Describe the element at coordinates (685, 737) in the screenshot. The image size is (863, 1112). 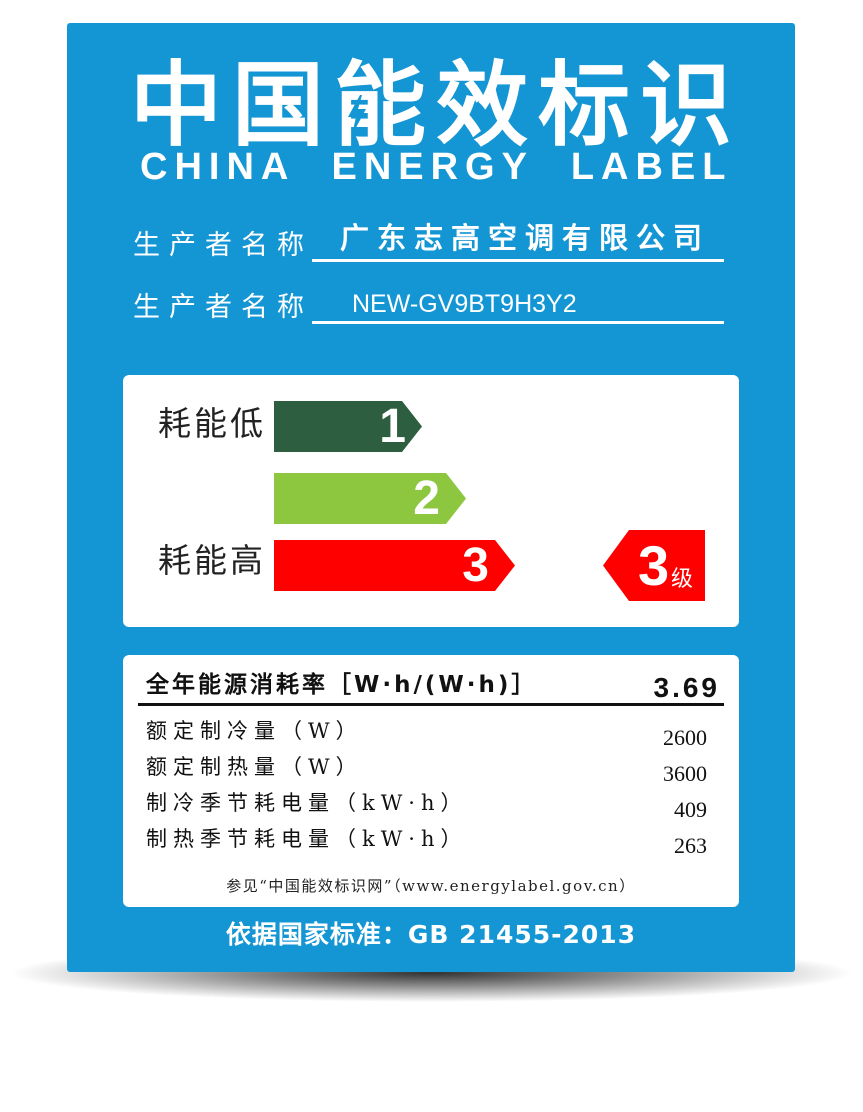
I see `spec-value: 2600` at that location.